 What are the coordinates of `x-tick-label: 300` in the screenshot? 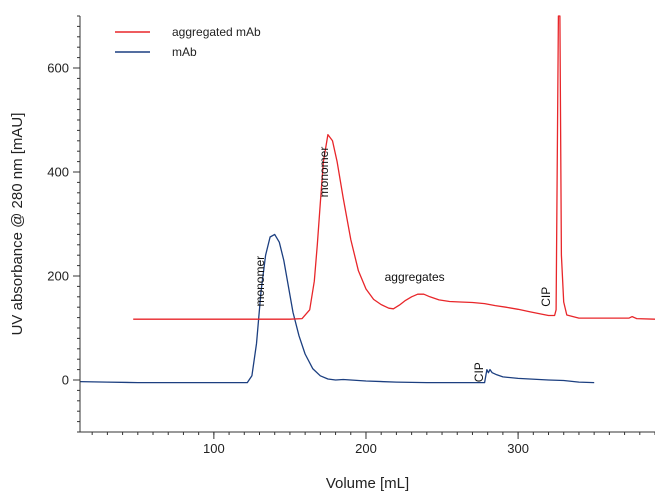 It's located at (518, 448).